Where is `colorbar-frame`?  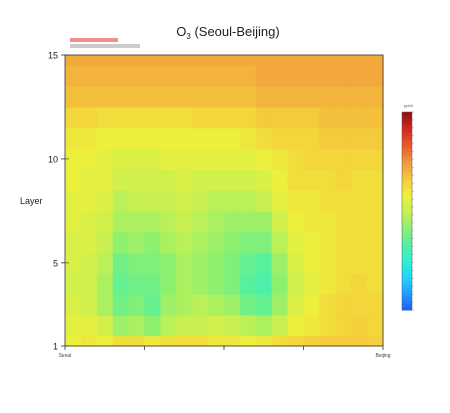
colorbar-frame is located at coordinates (407, 211).